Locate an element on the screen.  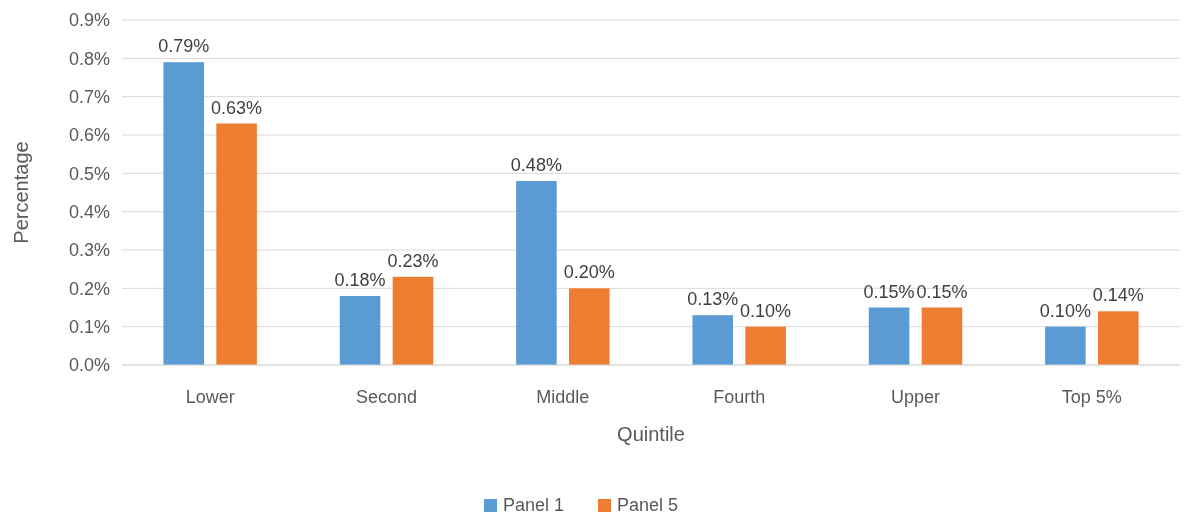
data-label: 0.23% is located at coordinates (413, 260).